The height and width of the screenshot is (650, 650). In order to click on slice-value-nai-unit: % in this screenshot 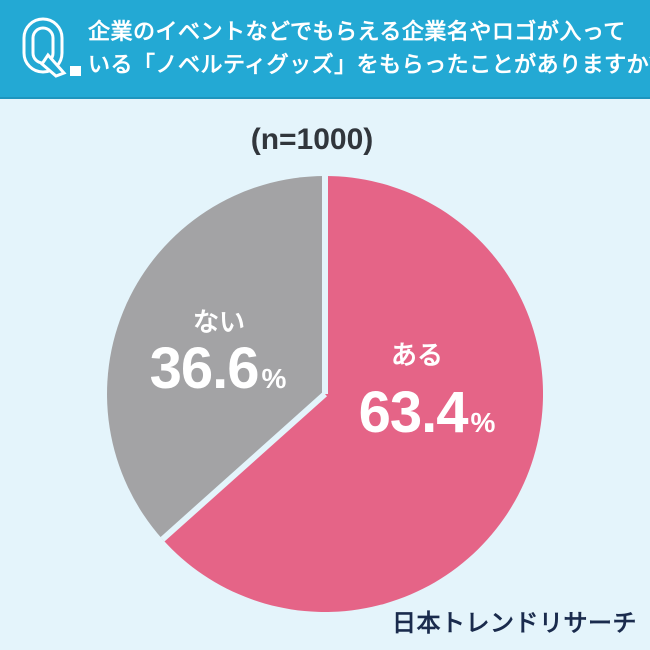, I will do `click(274, 378)`.